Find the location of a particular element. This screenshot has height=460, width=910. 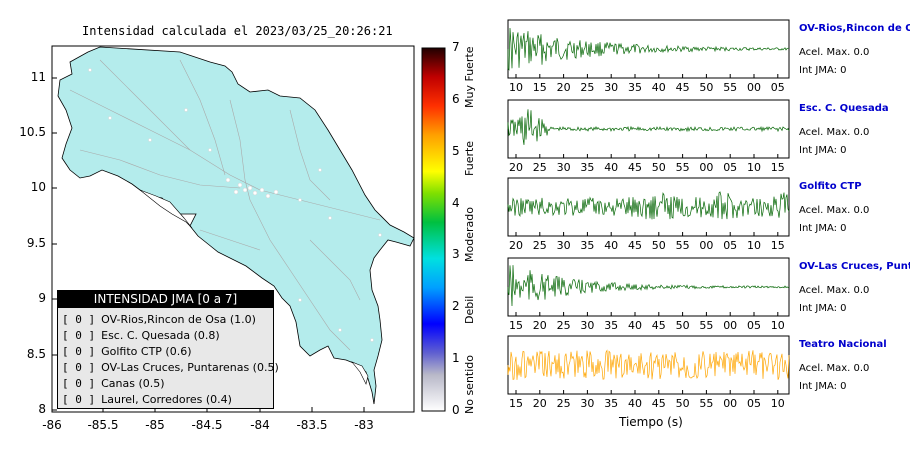

colorbar-tick: 7 is located at coordinates (456, 47).